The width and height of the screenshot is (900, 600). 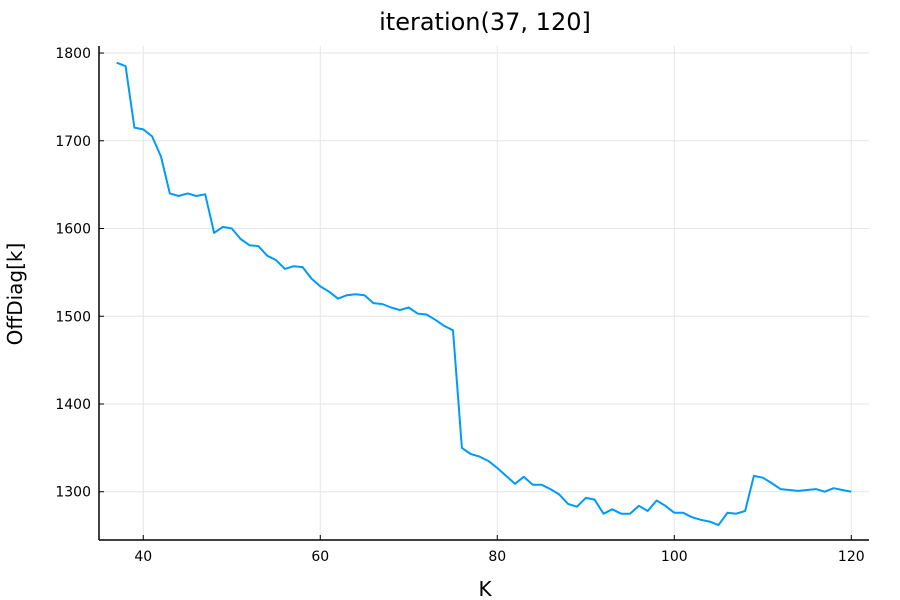 What do you see at coordinates (73, 54) in the screenshot?
I see `y-tick-label: 1800` at bounding box center [73, 54].